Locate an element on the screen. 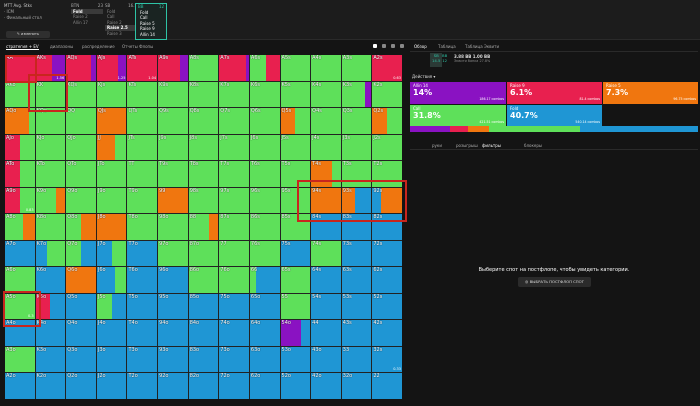  hand-cell-KTs: KTs is located at coordinates (142, 94).